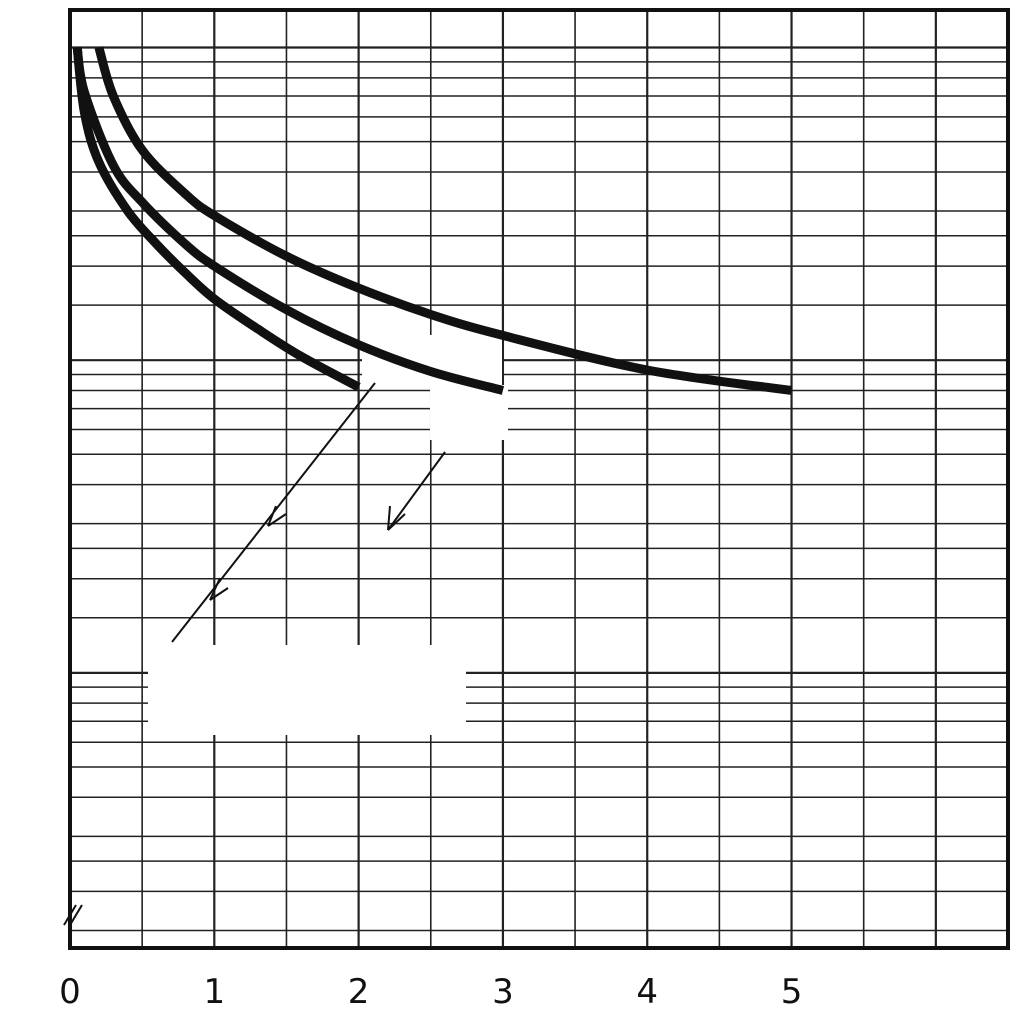 The height and width of the screenshot is (1015, 1024). What do you see at coordinates (647, 992) in the screenshot?
I see `x-tick-label: 4` at bounding box center [647, 992].